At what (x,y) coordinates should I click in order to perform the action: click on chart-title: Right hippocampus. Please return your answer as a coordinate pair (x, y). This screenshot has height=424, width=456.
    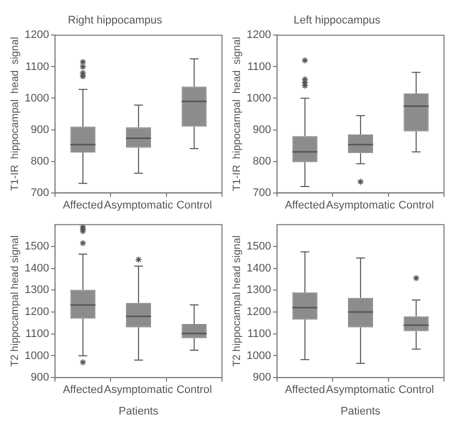
    Looking at the image, I should click on (115, 20).